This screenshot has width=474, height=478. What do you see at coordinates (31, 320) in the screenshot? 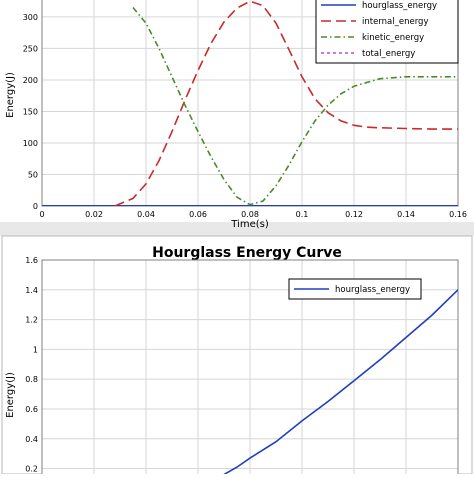
I see `chart2-y-tick-label: 1.2` at bounding box center [31, 320].